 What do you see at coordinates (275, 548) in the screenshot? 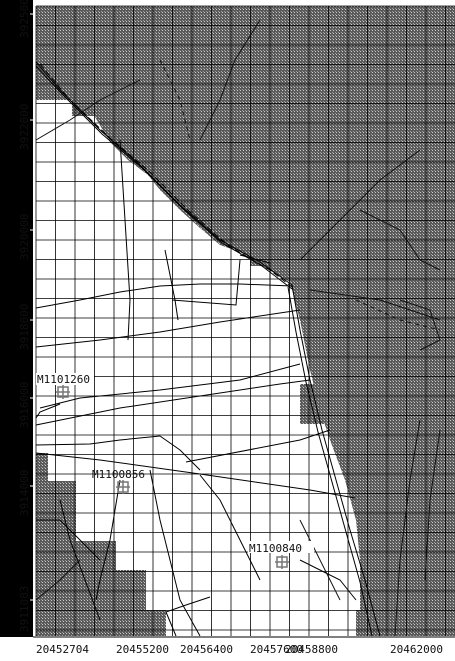
I see `well-label: M1100840` at bounding box center [275, 548].